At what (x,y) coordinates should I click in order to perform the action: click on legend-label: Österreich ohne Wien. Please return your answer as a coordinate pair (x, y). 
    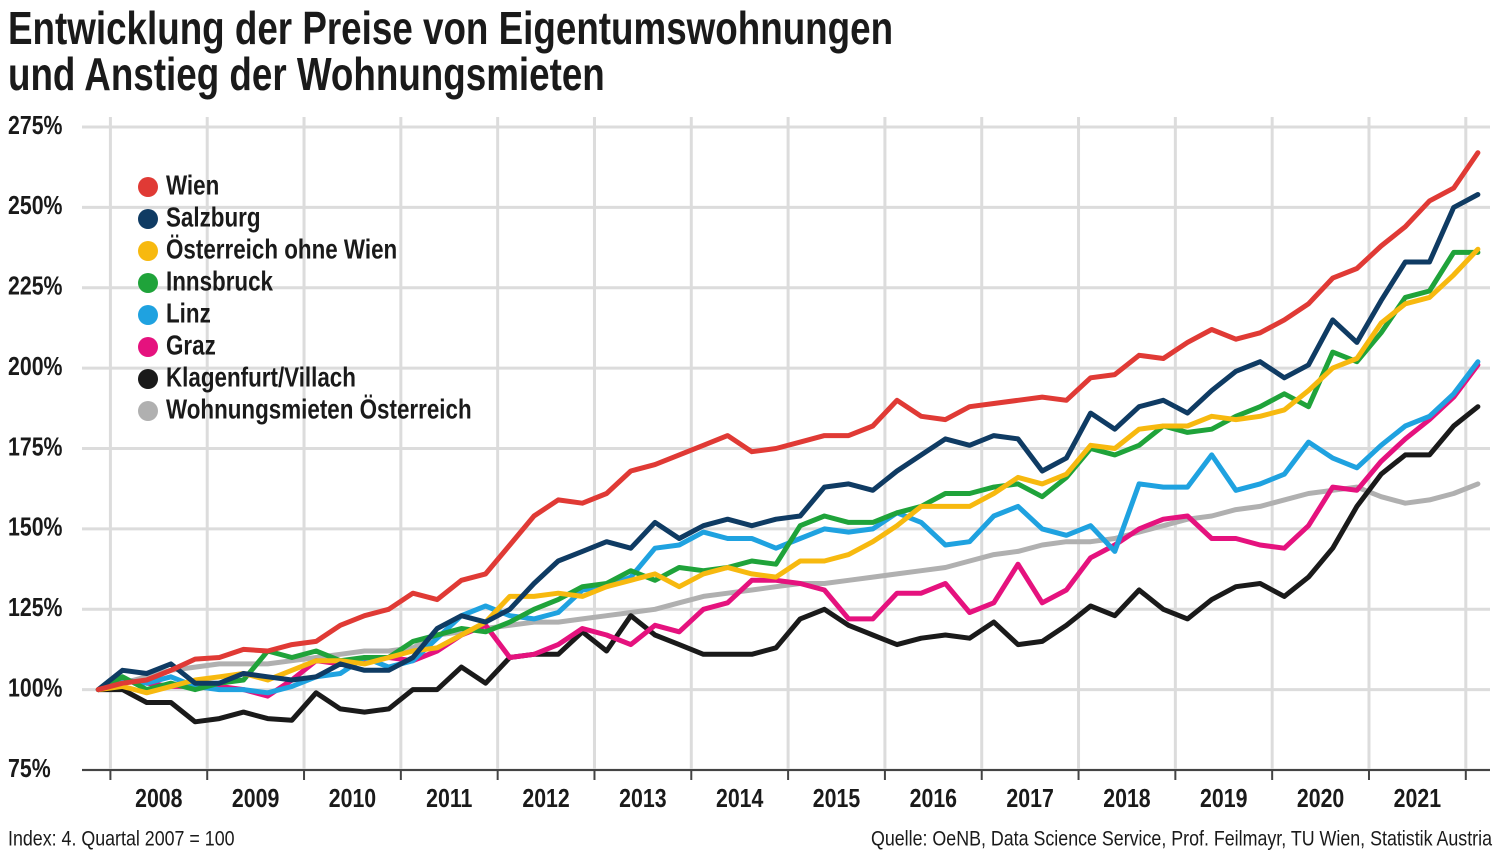
    Looking at the image, I should click on (281, 249).